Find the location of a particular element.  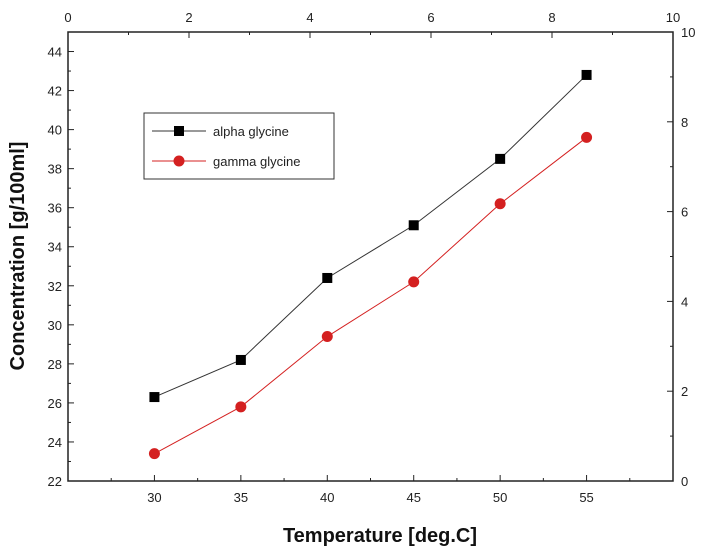

y-tick-label: 44 is located at coordinates (55, 52).